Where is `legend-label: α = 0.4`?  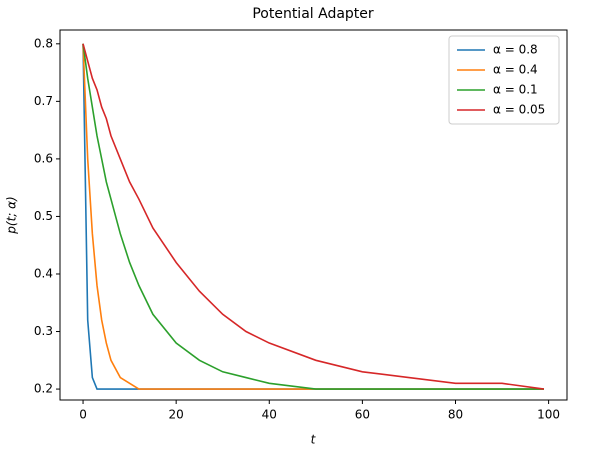 legend-label: α = 0.4 is located at coordinates (515, 70).